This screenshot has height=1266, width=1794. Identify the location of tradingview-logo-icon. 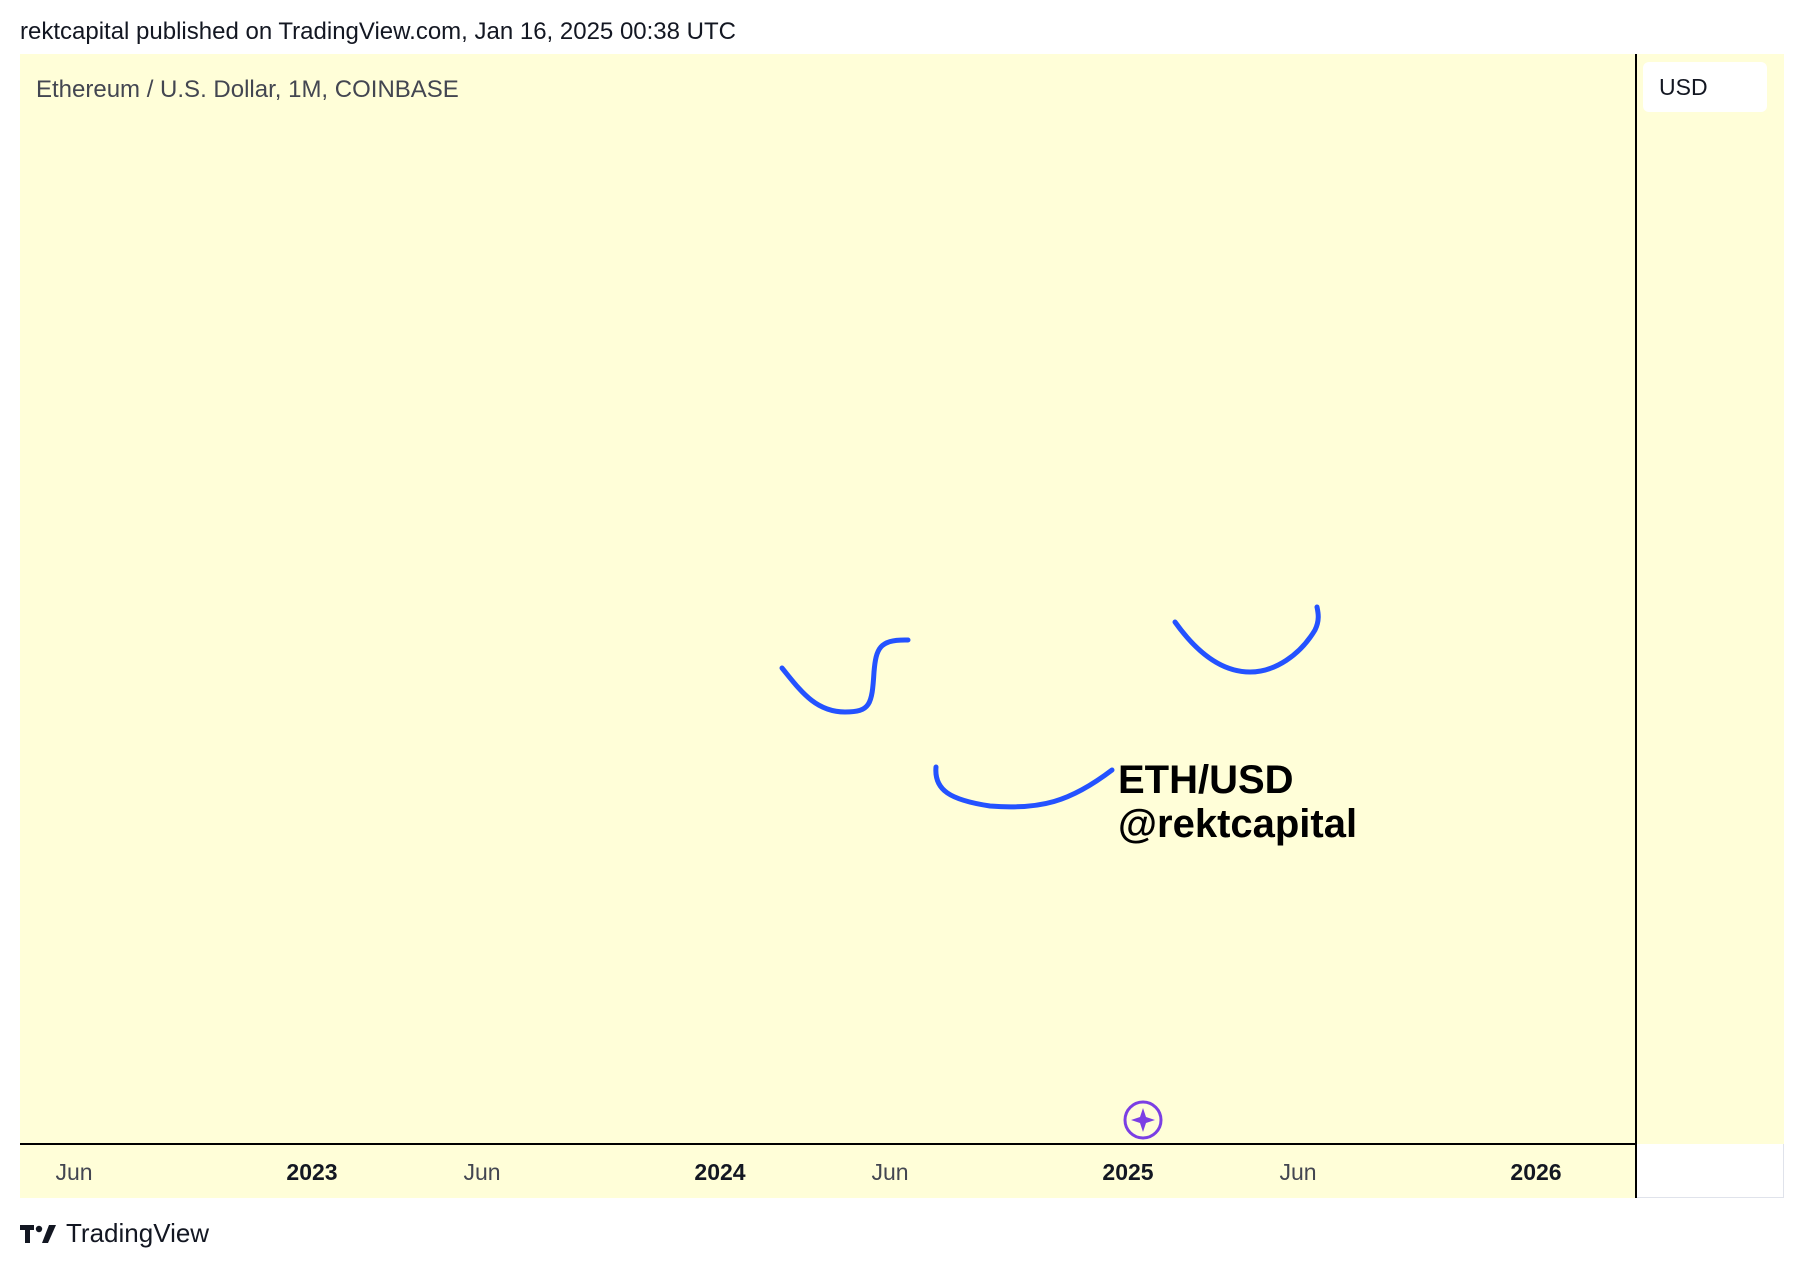
(38, 1233).